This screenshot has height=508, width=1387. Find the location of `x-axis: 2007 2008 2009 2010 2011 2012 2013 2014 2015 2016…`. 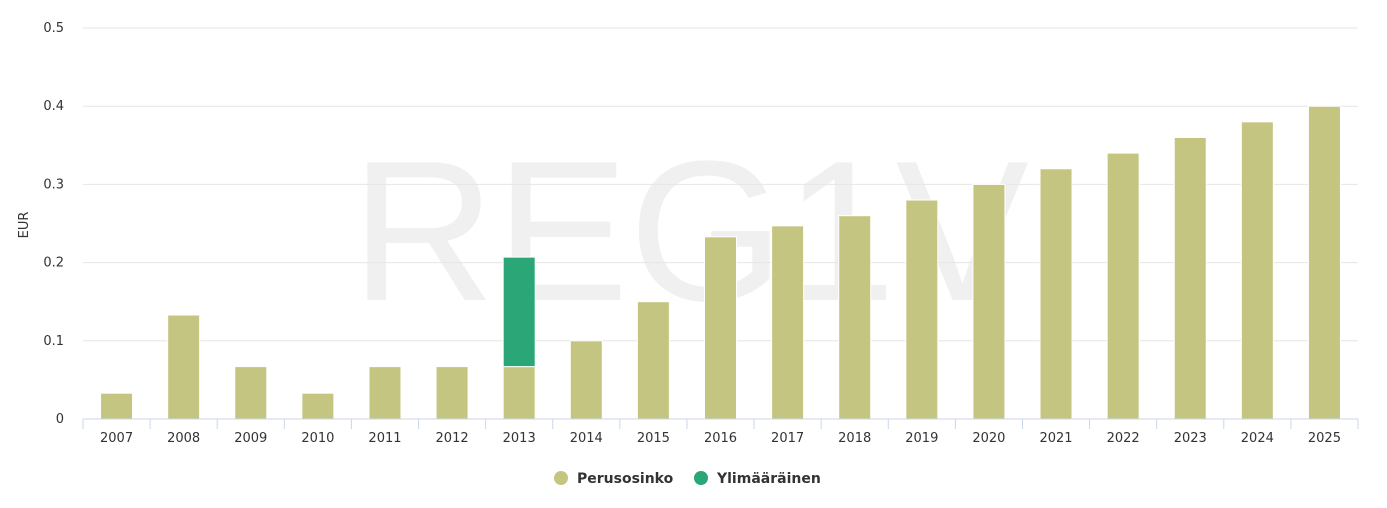

x-axis: 2007 2008 2009 2010 2011 2012 2013 2014 2015 2016… is located at coordinates (720, 432).